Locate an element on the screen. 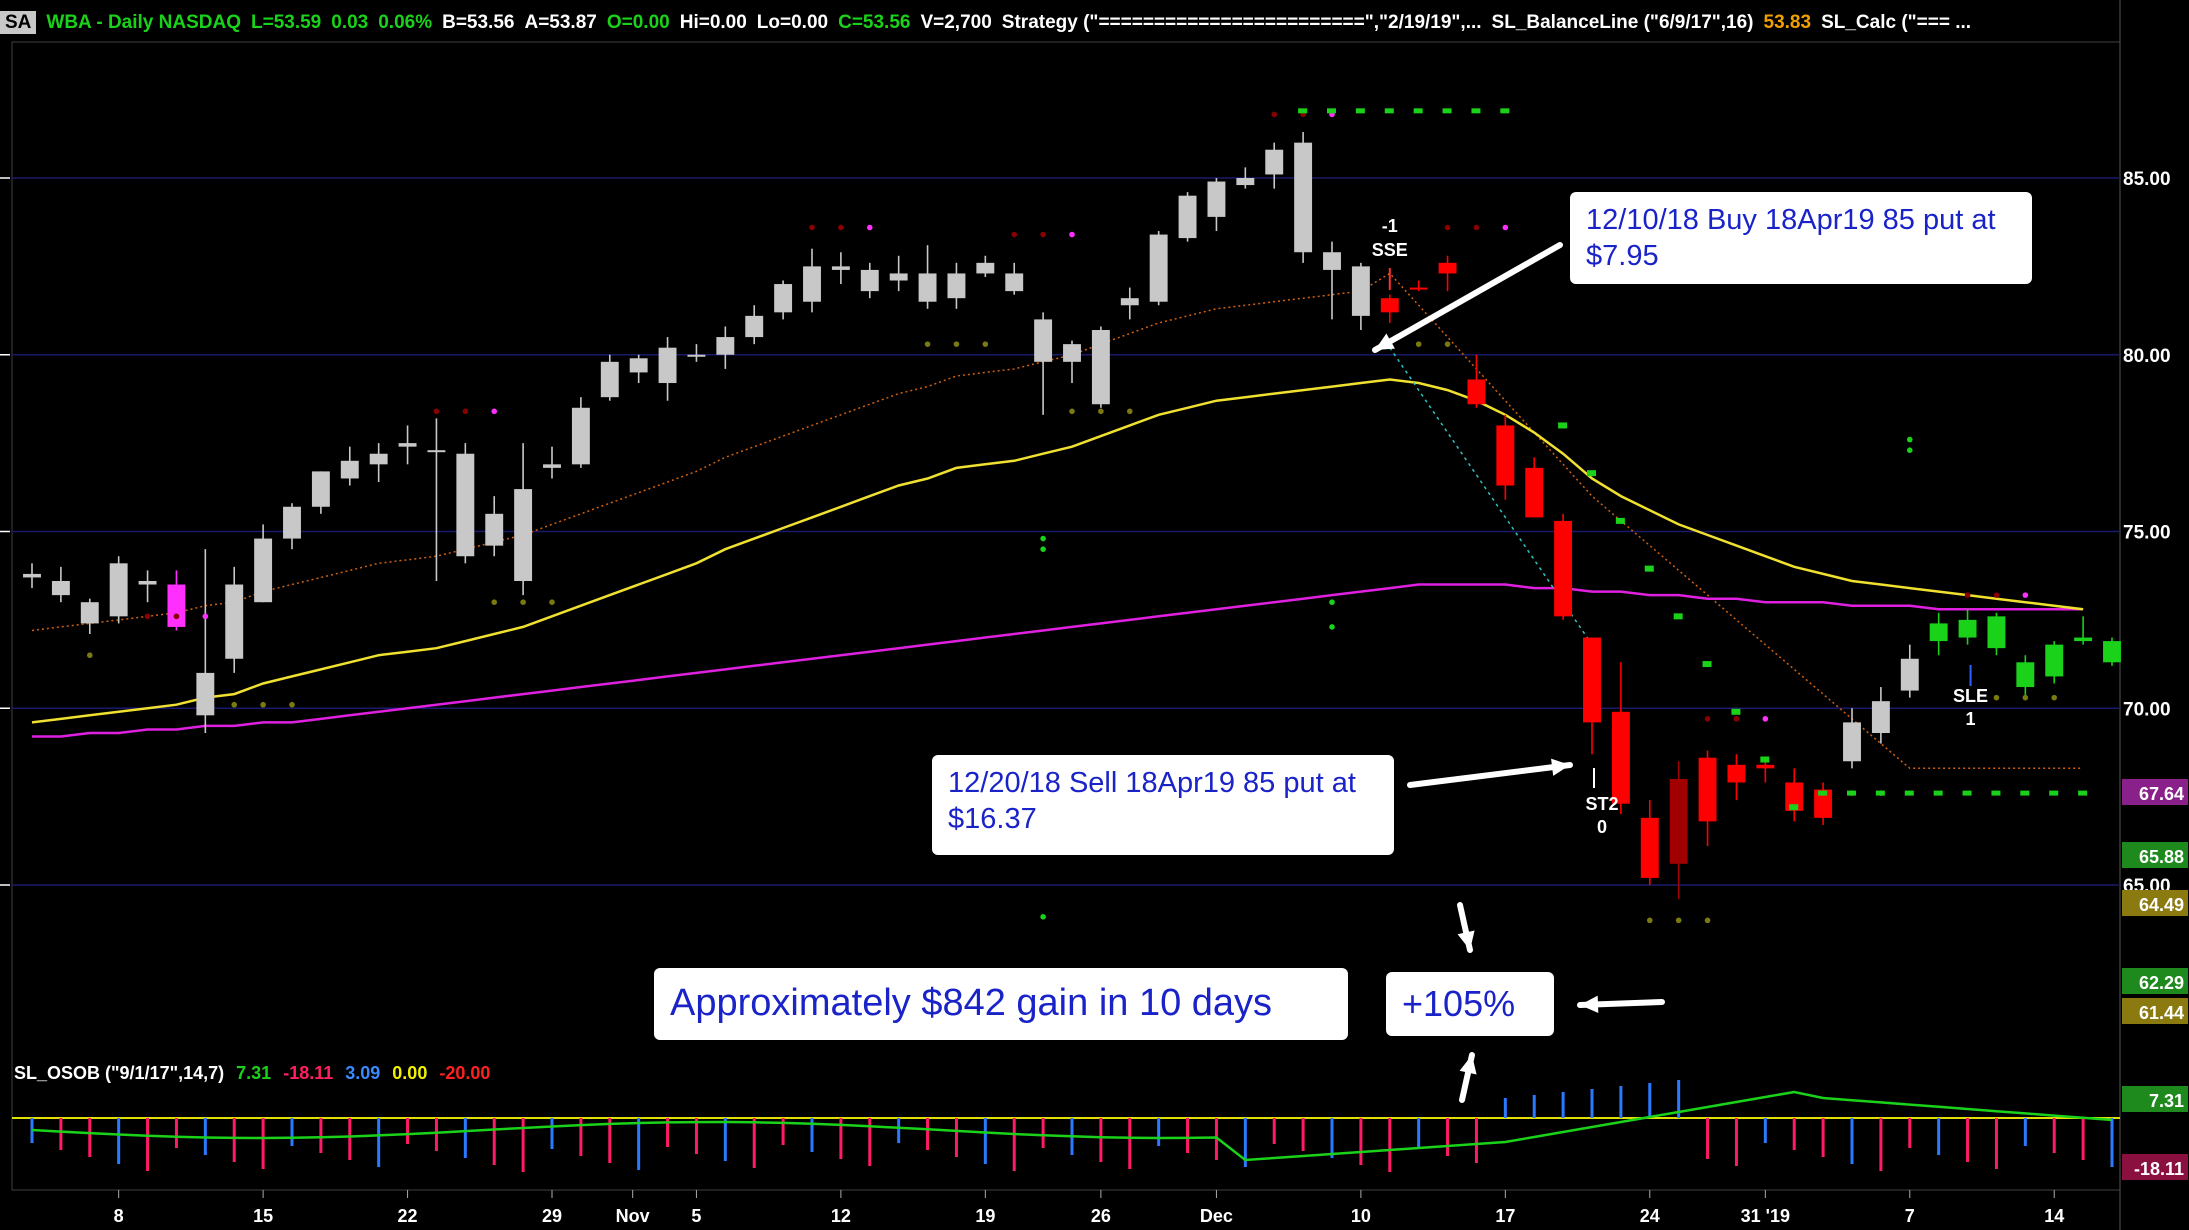  open: O=0.00 is located at coordinates (638, 22).